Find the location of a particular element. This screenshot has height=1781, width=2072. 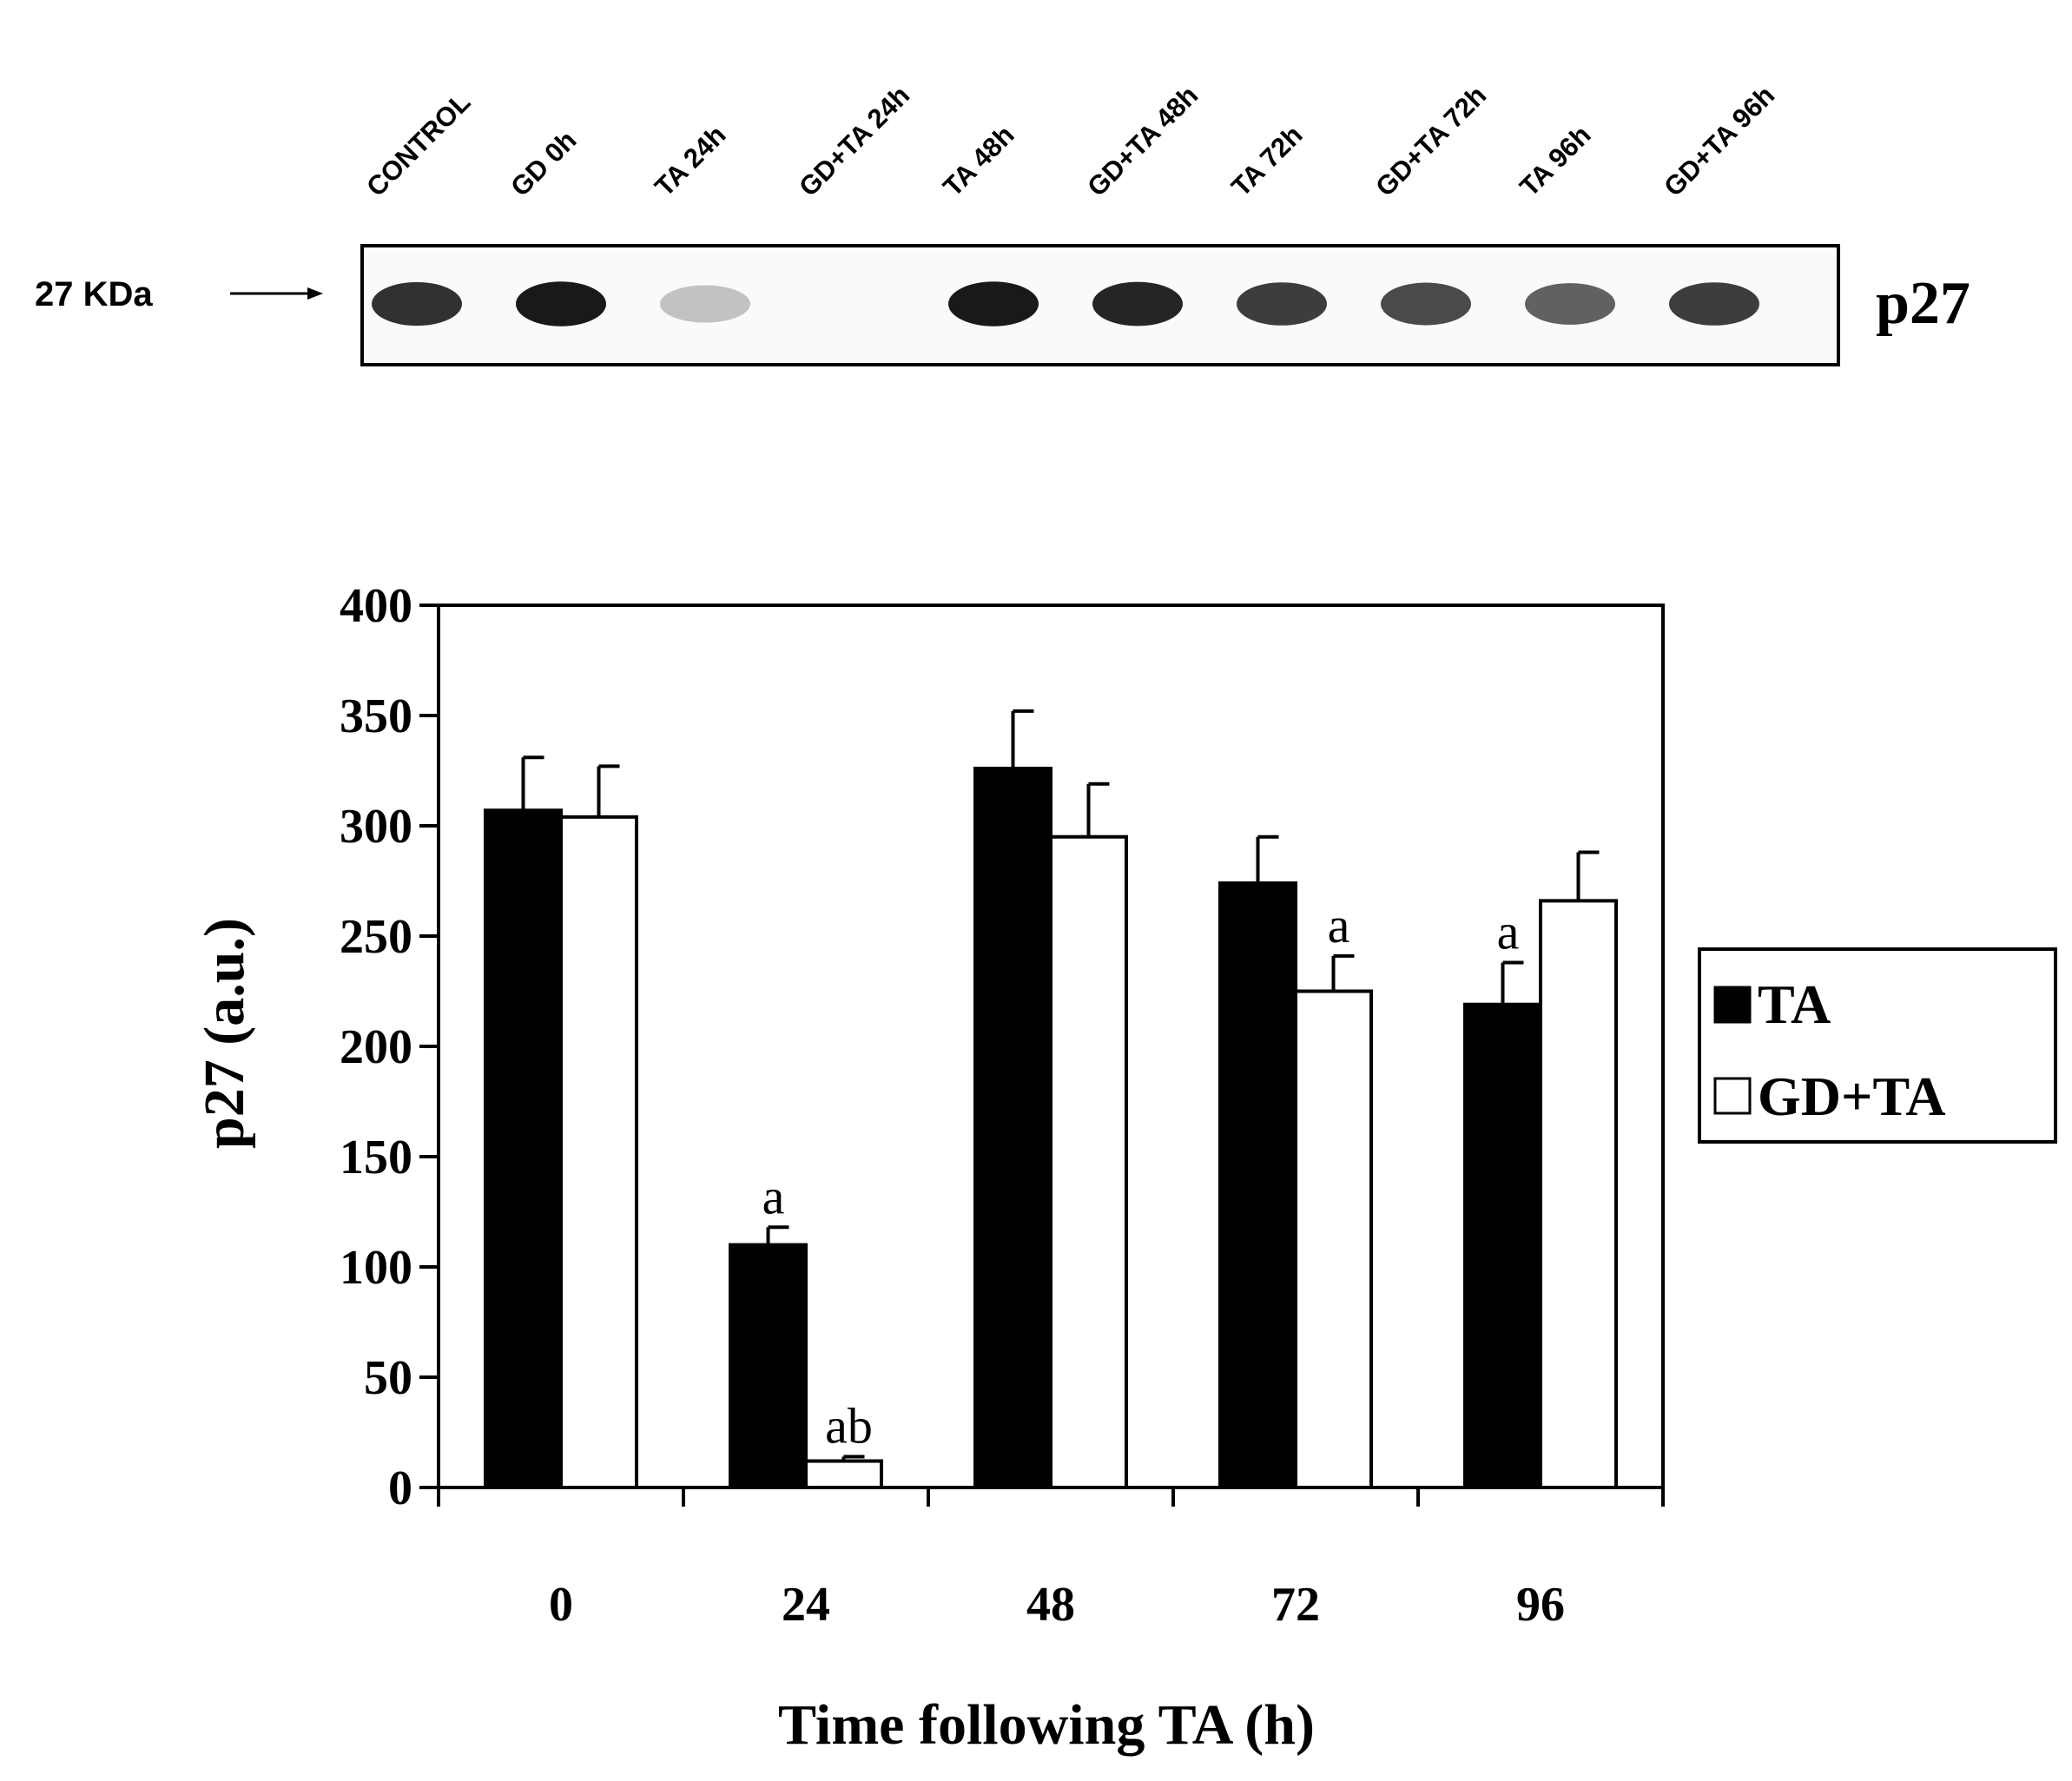

lane-label: TA 48h is located at coordinates (979, 161).